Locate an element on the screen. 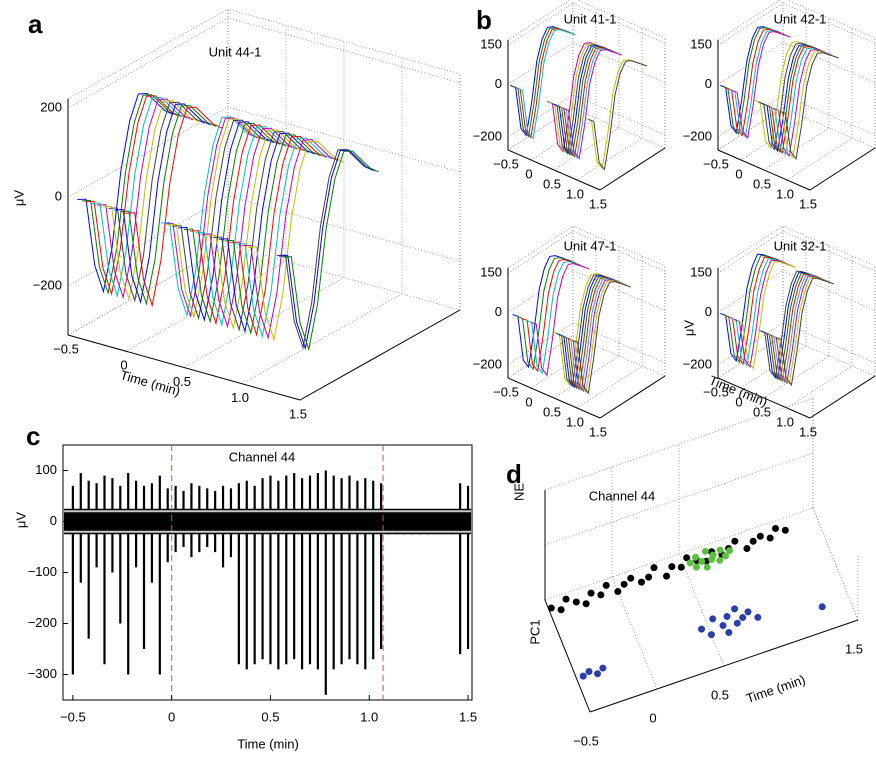 The width and height of the screenshot is (876, 758). y-tick-label: −300 is located at coordinates (42, 673).